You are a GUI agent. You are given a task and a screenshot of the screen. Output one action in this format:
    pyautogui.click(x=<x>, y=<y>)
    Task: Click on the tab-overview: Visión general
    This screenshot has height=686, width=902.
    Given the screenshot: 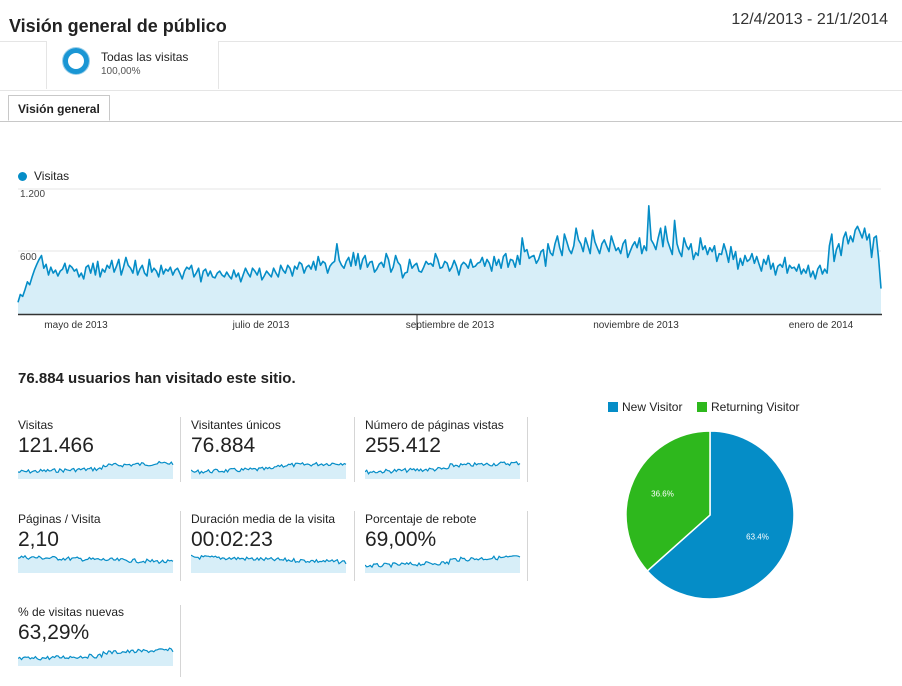 What is the action you would take?
    pyautogui.click(x=59, y=108)
    